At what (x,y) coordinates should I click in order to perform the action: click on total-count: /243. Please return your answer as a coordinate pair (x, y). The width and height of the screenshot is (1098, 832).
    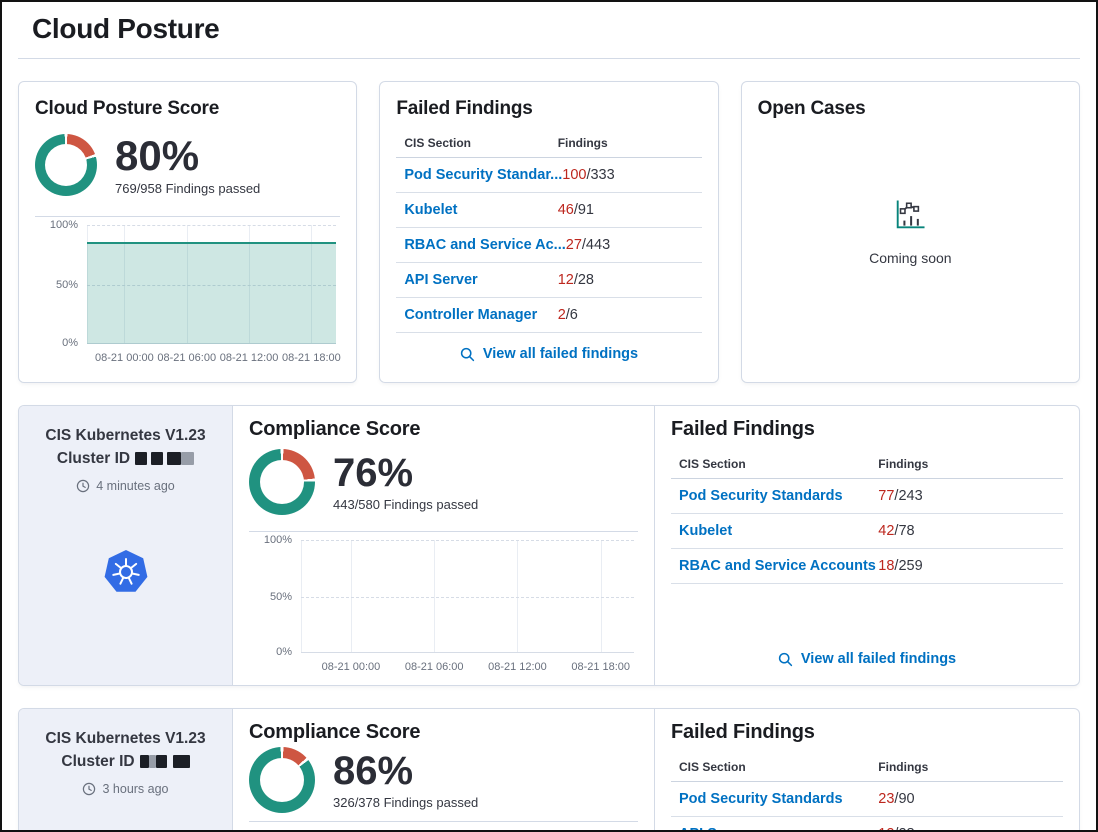
    Looking at the image, I should click on (908, 496).